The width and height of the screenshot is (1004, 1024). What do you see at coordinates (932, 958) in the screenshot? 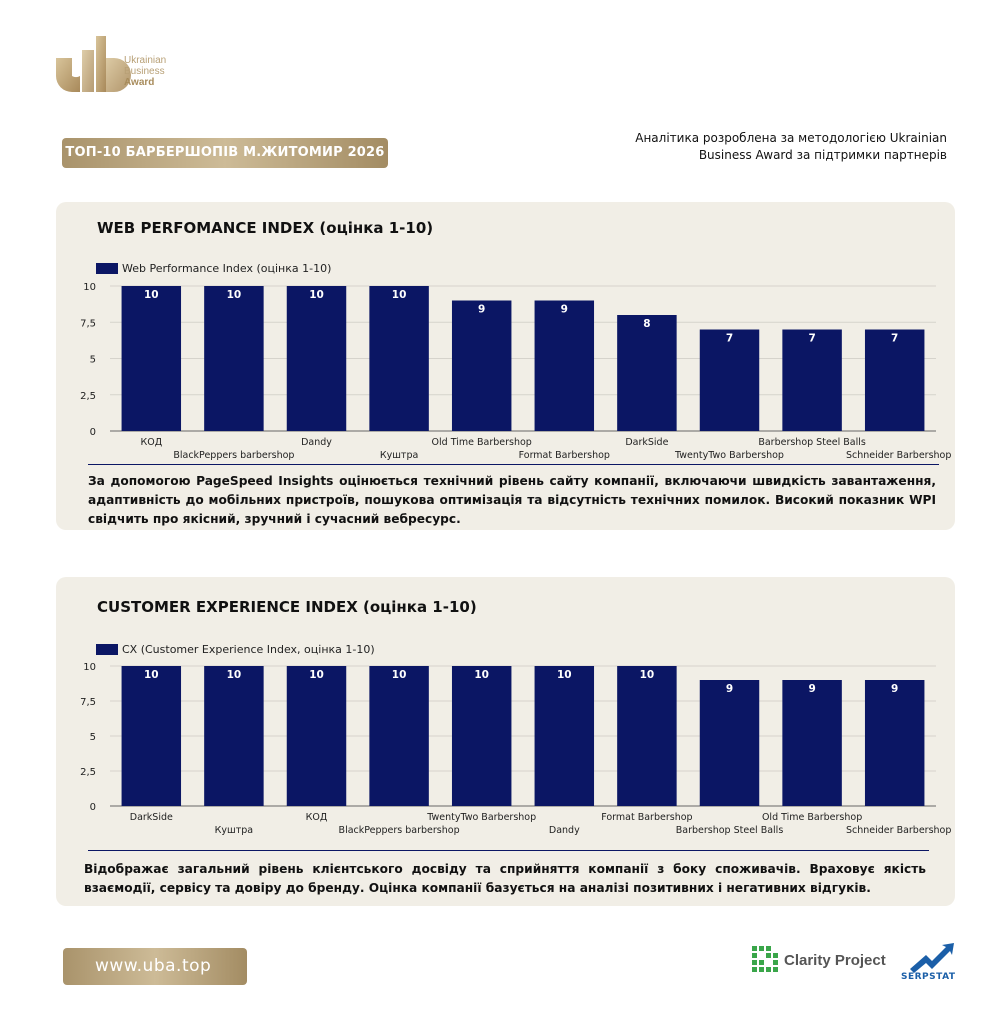
I see `serpstat-icon` at bounding box center [932, 958].